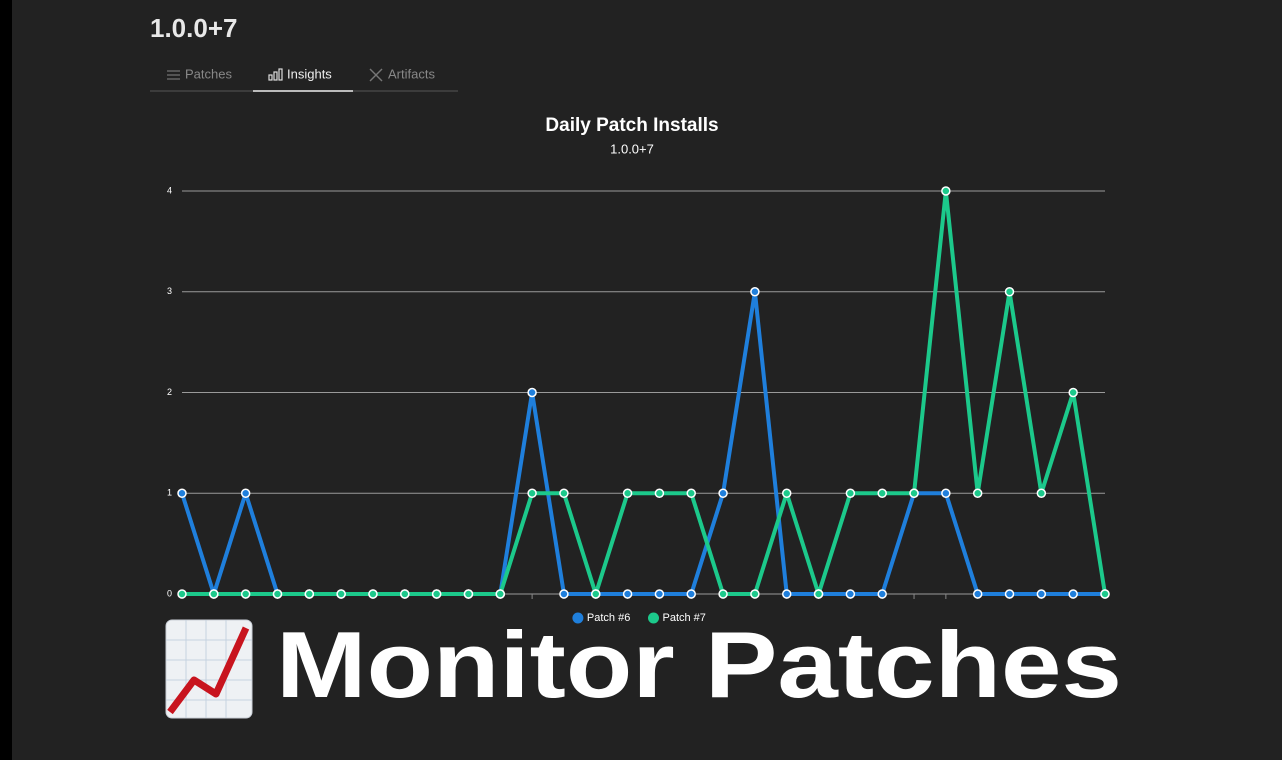 This screenshot has width=1282, height=760. I want to click on tab-label: Insights, so click(309, 73).